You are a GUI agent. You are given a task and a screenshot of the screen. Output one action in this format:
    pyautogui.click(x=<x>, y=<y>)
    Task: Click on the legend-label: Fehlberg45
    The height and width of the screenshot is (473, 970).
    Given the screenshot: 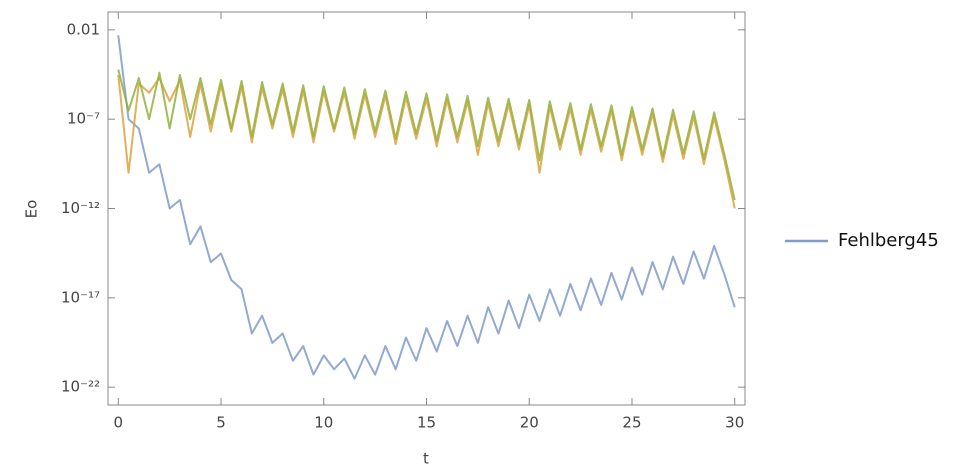 What is the action you would take?
    pyautogui.click(x=888, y=240)
    